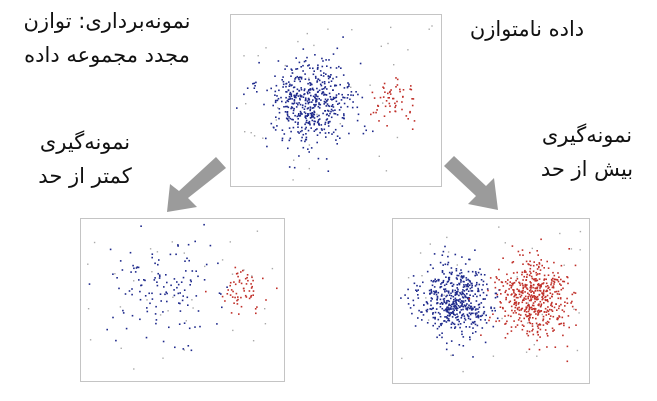 This screenshot has height=401, width=657. I want to click on undersampling-line-2: کمتر از حد, so click(85, 176).